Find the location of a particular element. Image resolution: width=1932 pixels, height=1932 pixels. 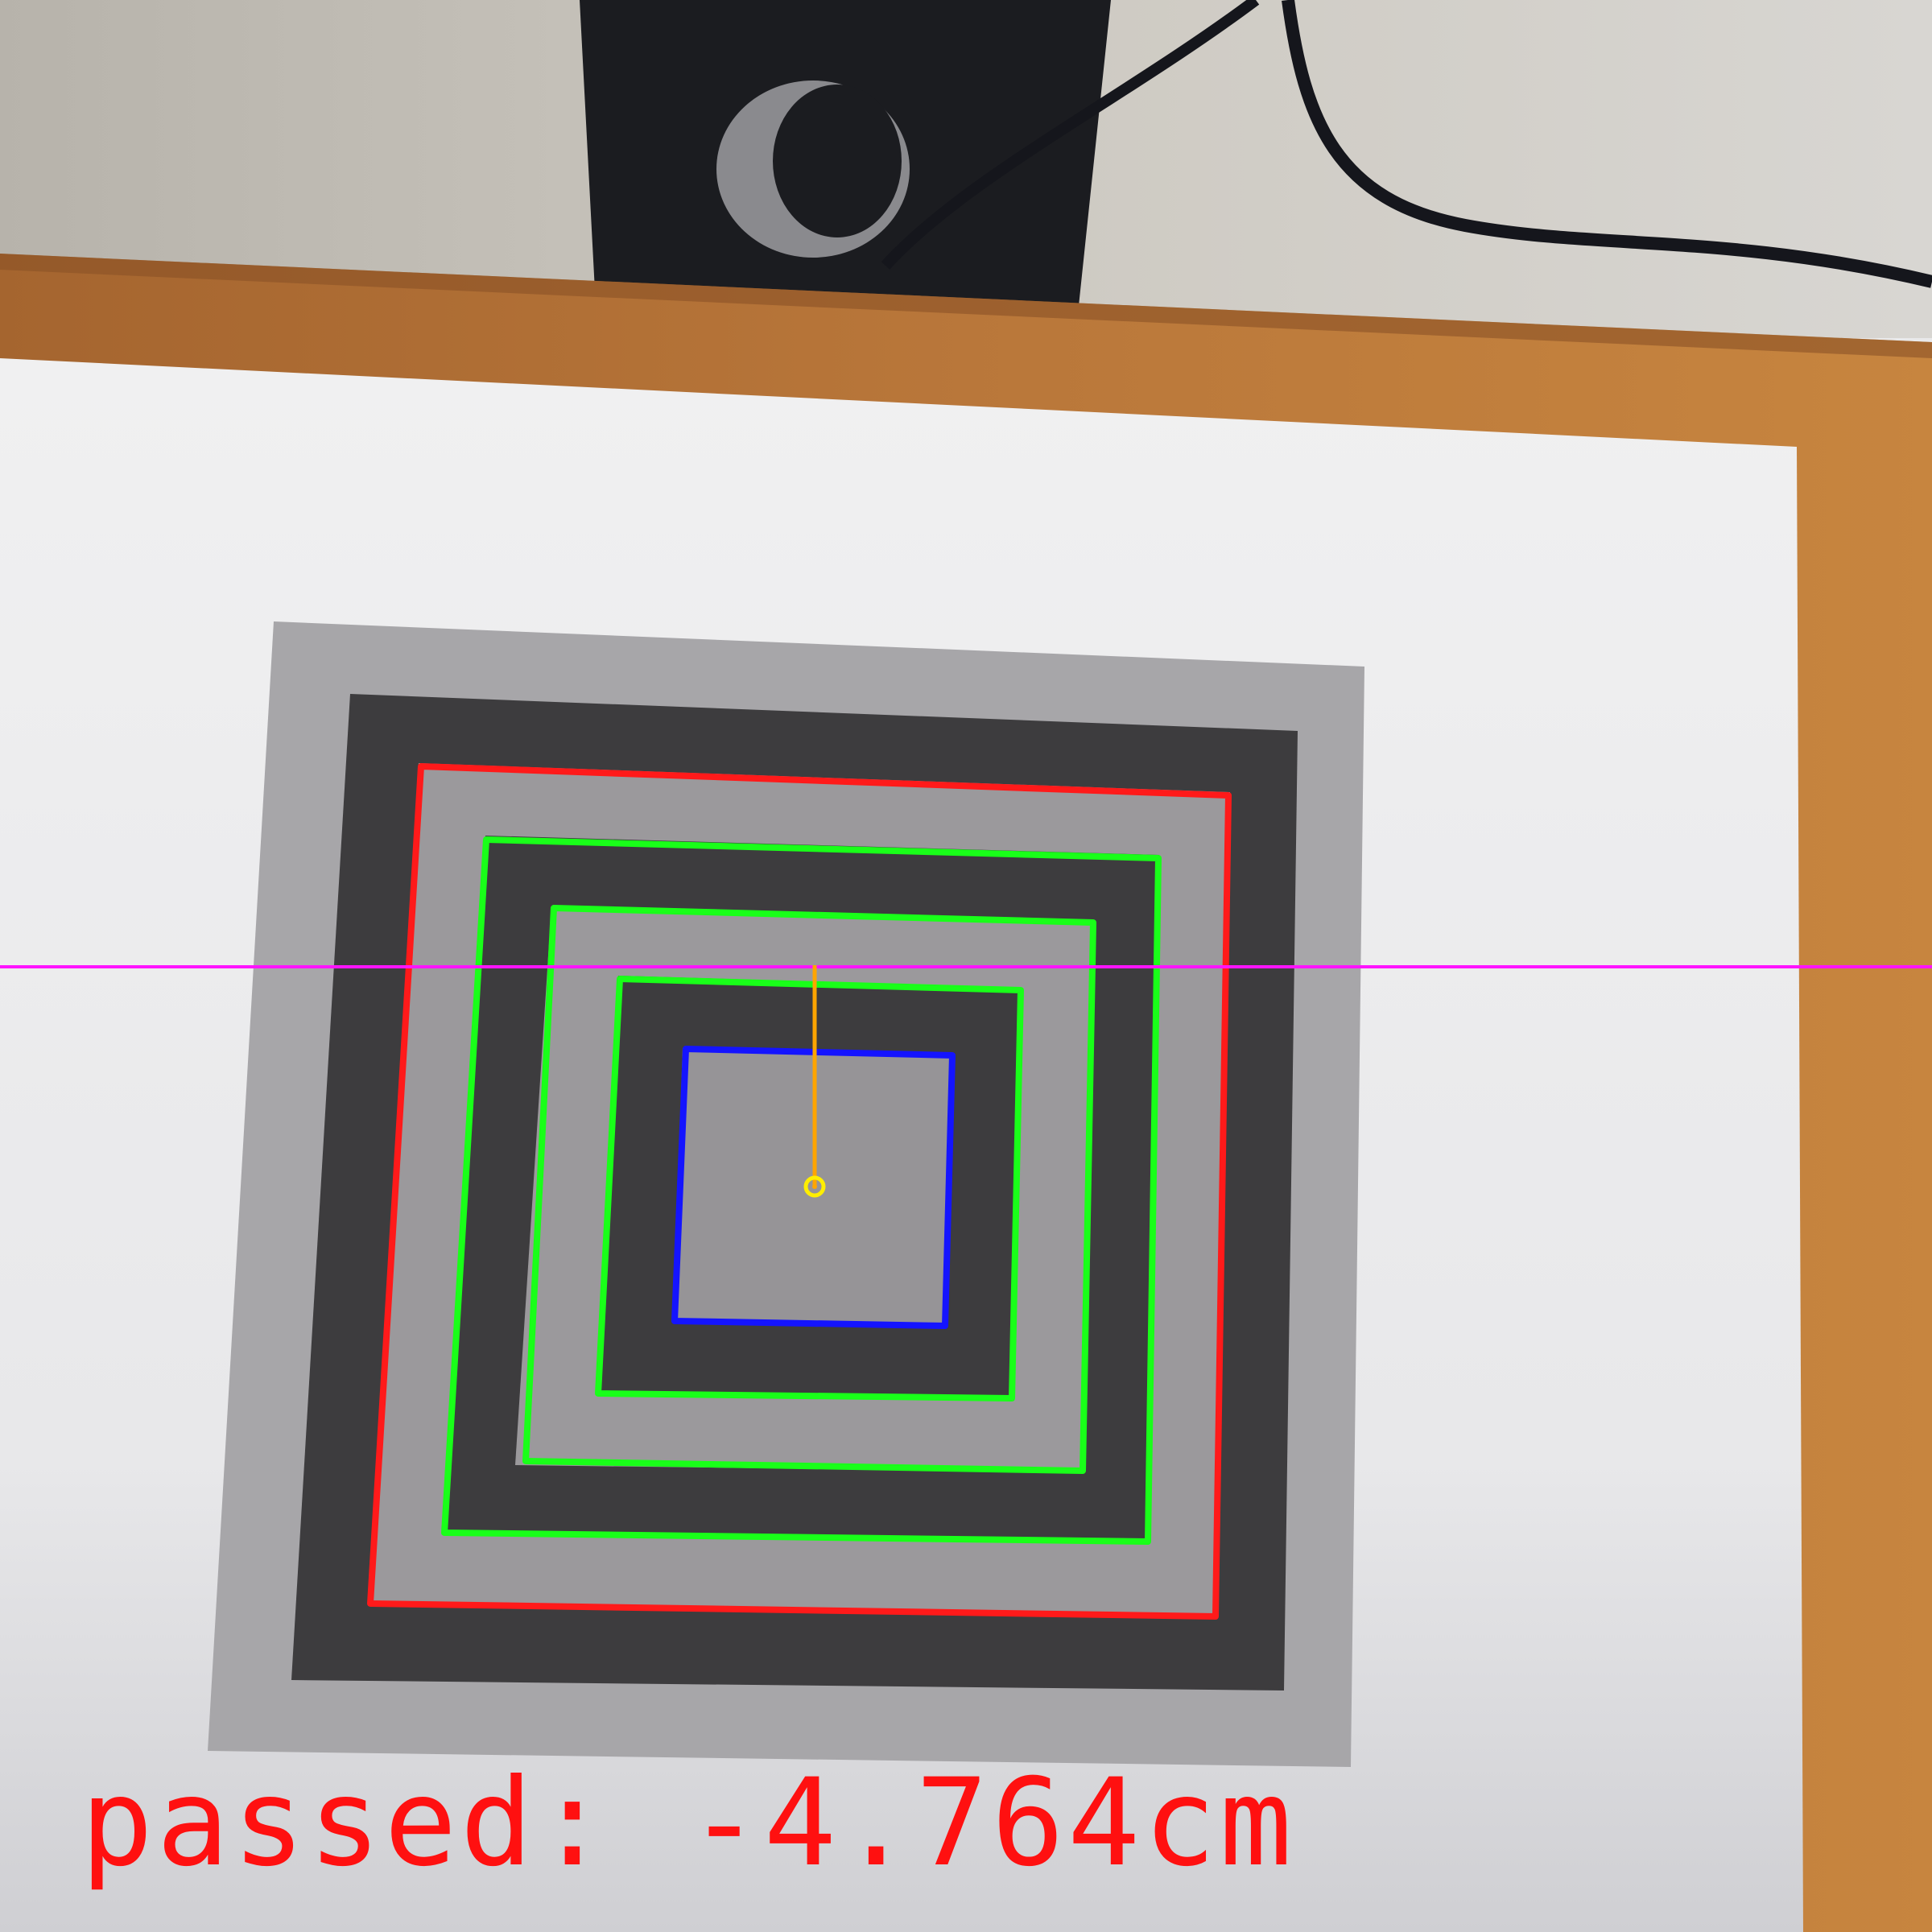

center-marker is located at coordinates (814, 1186).